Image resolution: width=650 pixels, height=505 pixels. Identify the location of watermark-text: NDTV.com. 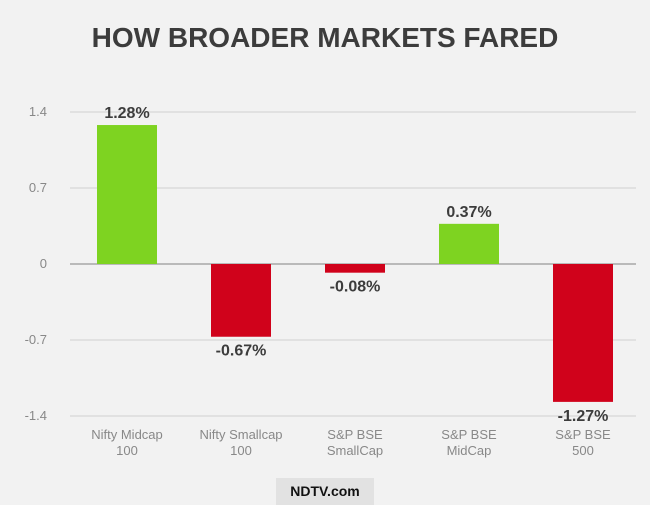
(325, 491).